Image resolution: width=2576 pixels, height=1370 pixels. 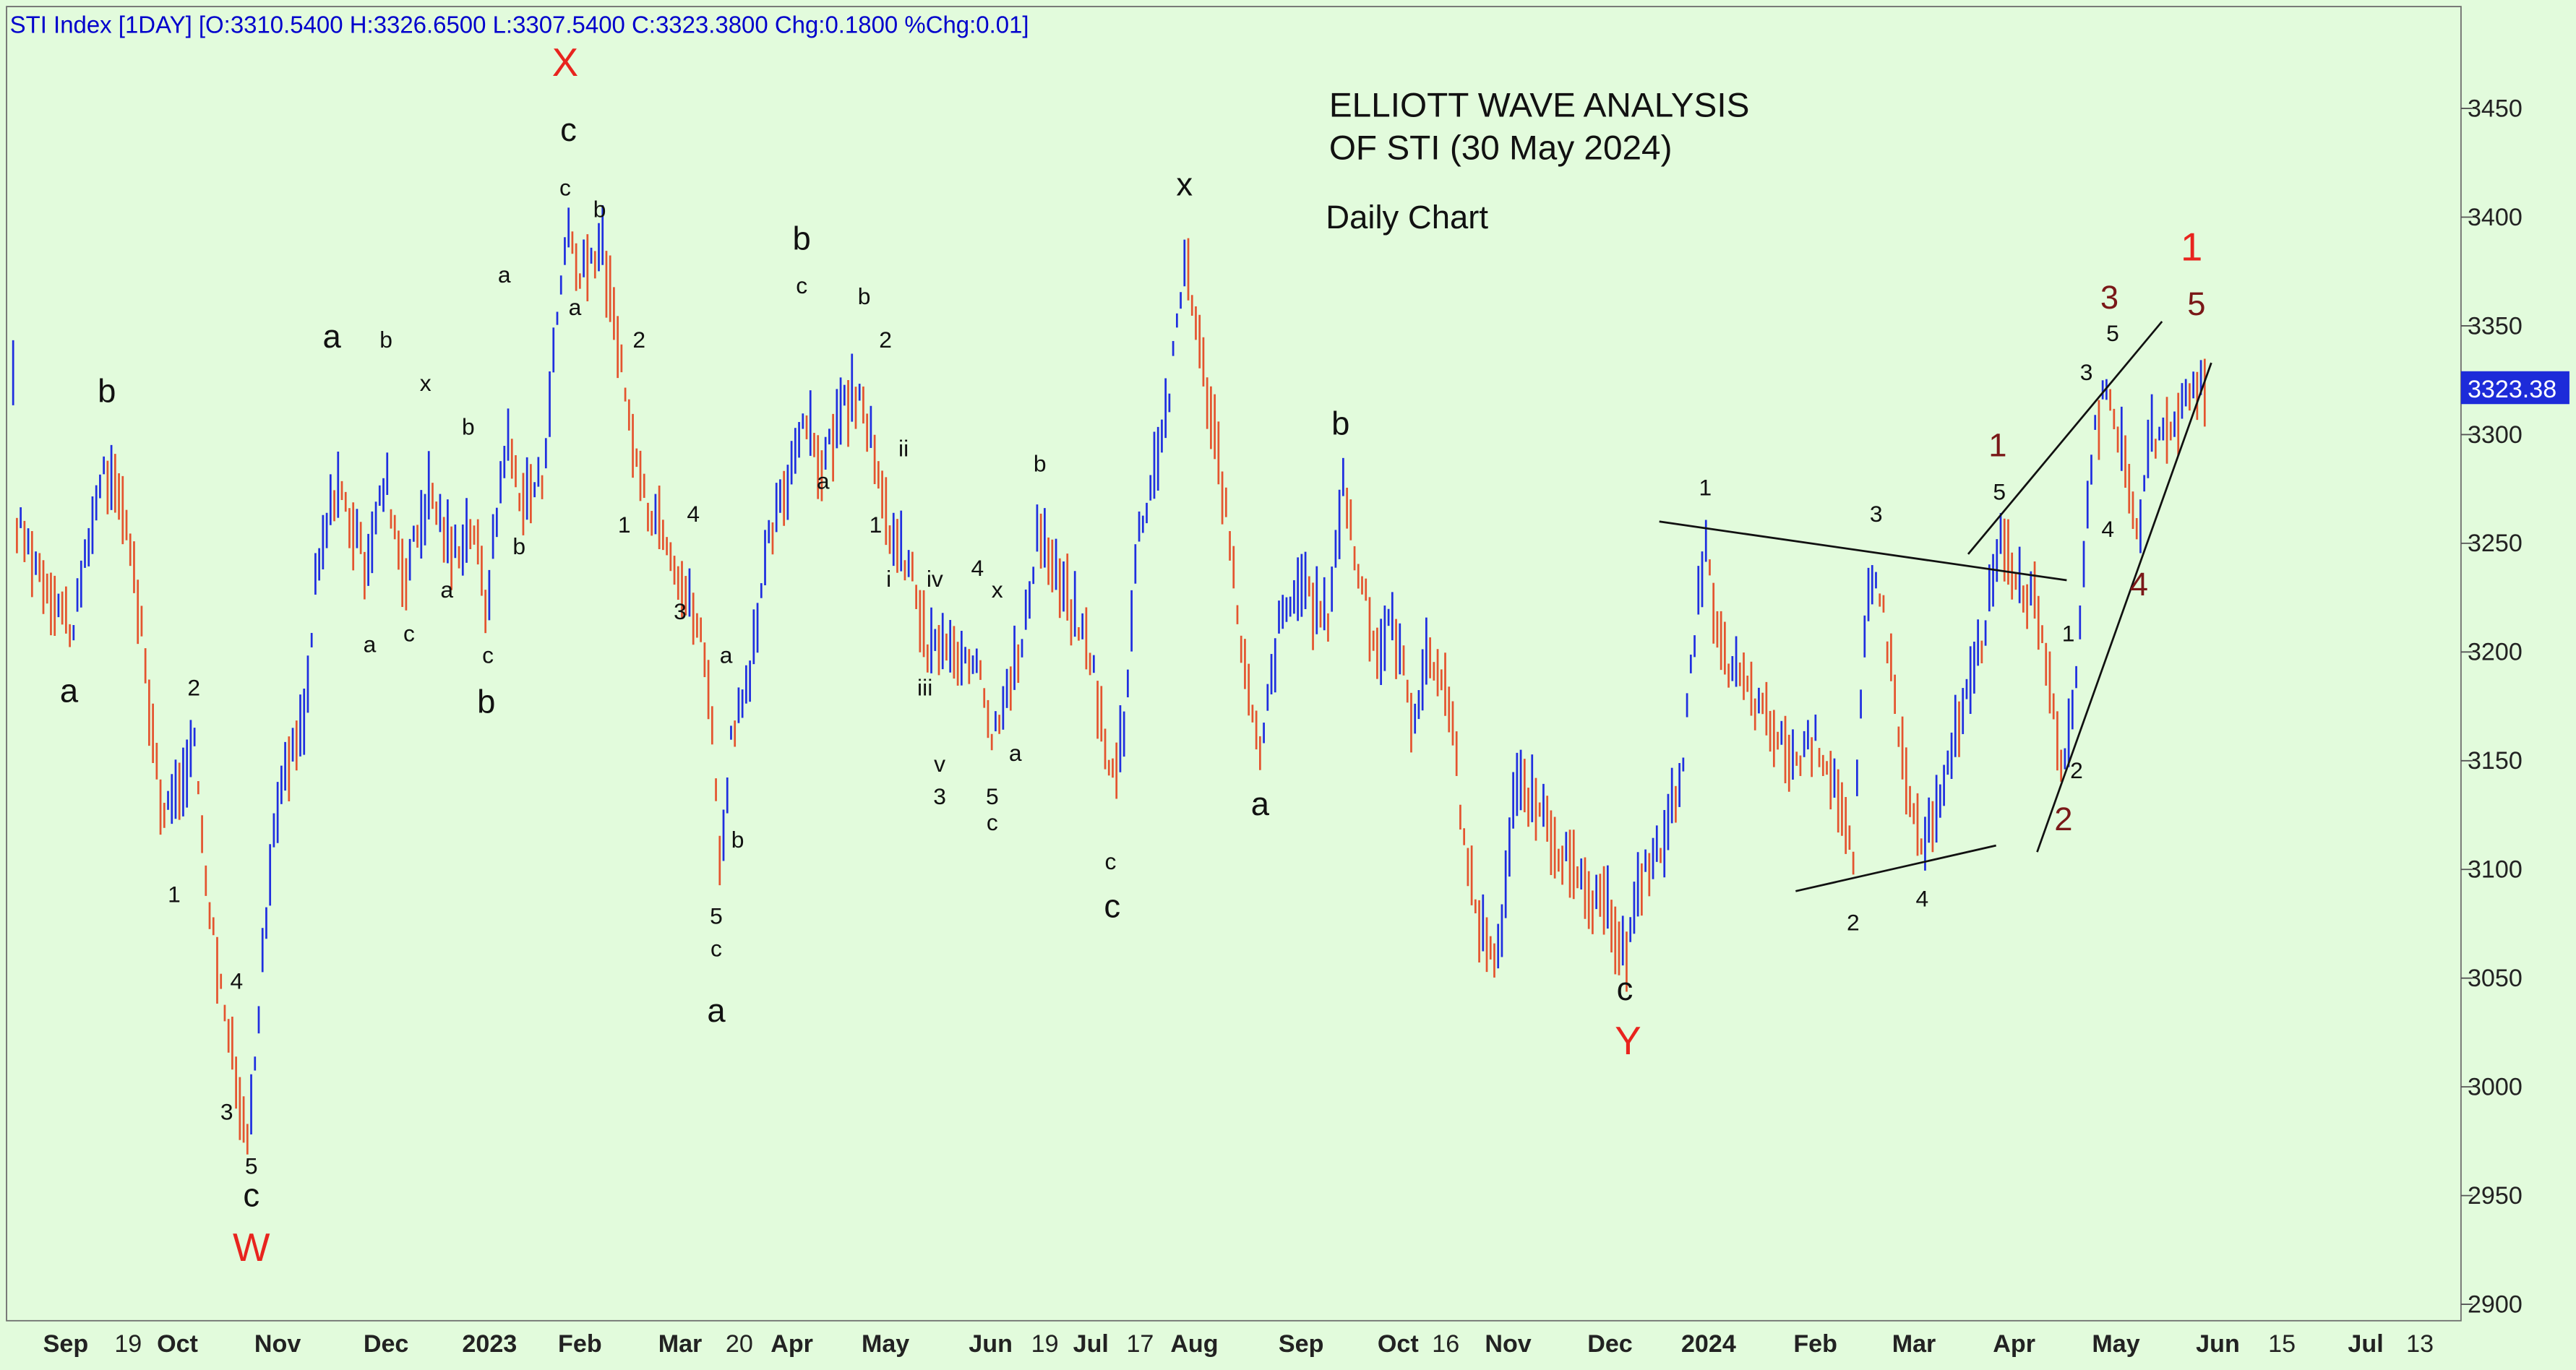 I want to click on y-tick-label: 3400, so click(x=2495, y=218).